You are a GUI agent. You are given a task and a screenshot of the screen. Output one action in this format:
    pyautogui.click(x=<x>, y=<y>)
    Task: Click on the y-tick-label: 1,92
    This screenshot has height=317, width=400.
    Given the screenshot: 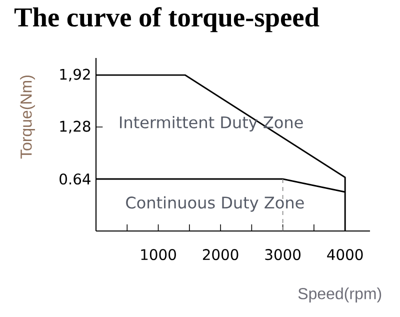 What is the action you would take?
    pyautogui.click(x=75, y=75)
    